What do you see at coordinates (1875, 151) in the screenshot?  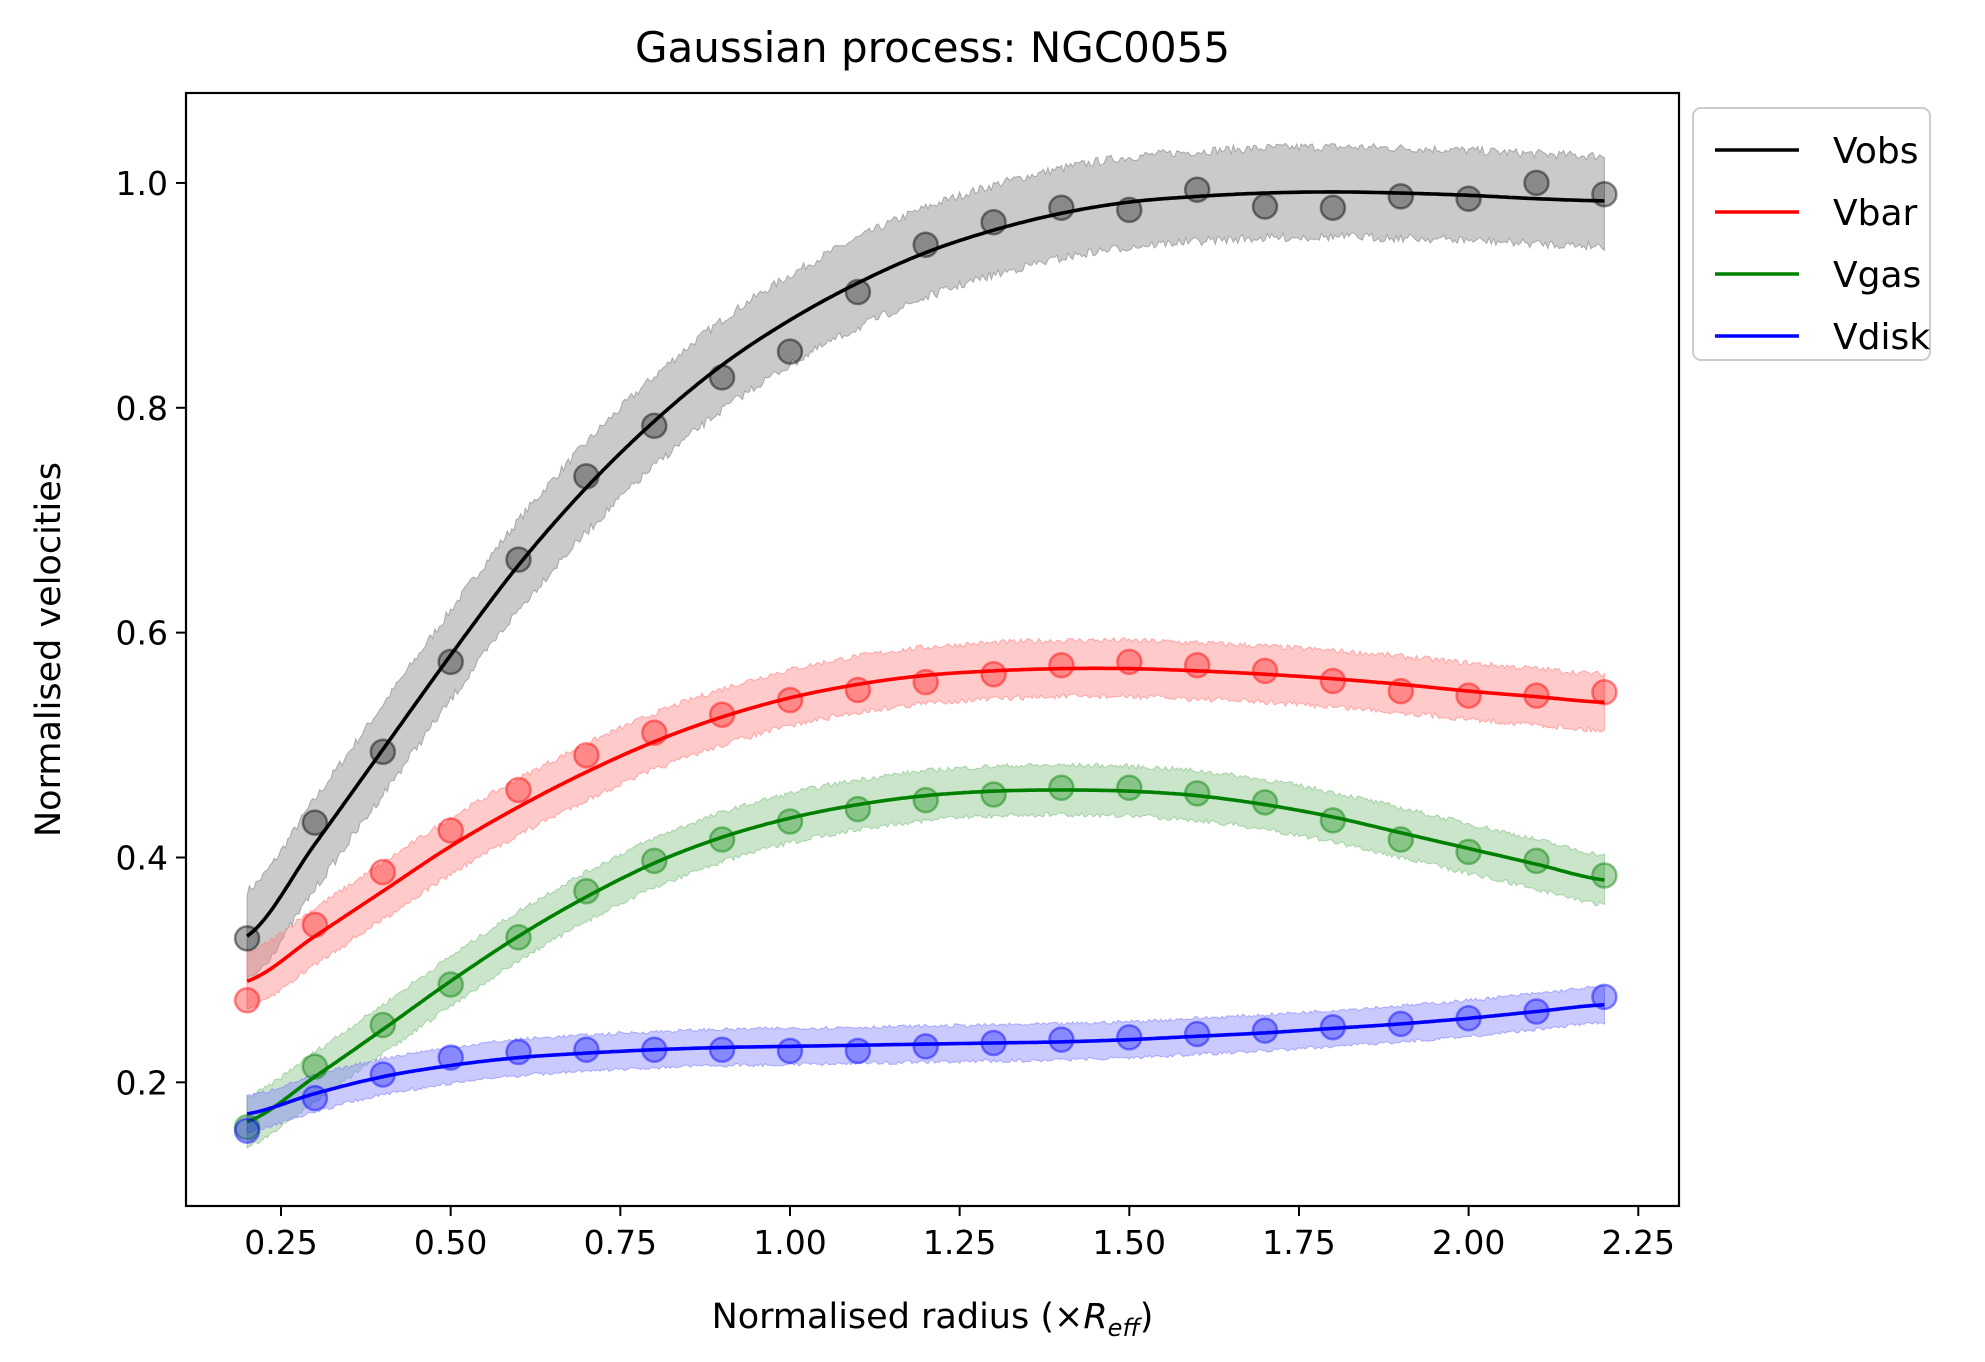 I see `legend-label-vobs: Vobs` at bounding box center [1875, 151].